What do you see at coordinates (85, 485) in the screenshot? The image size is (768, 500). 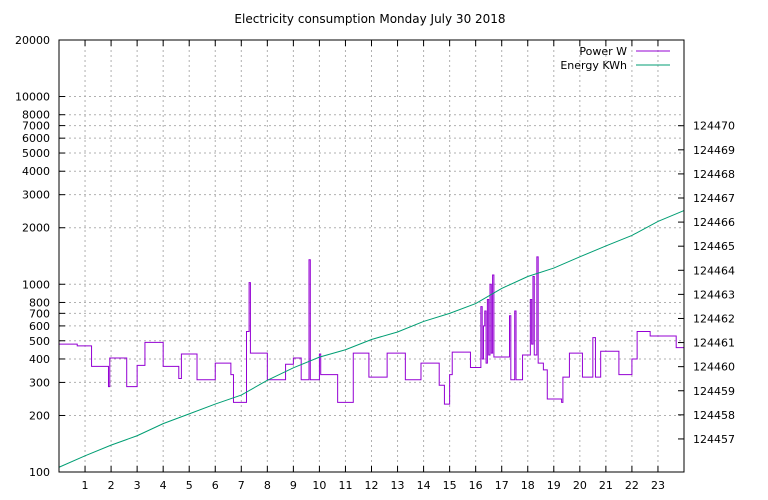 I see `x-tick-label: 1` at bounding box center [85, 485].